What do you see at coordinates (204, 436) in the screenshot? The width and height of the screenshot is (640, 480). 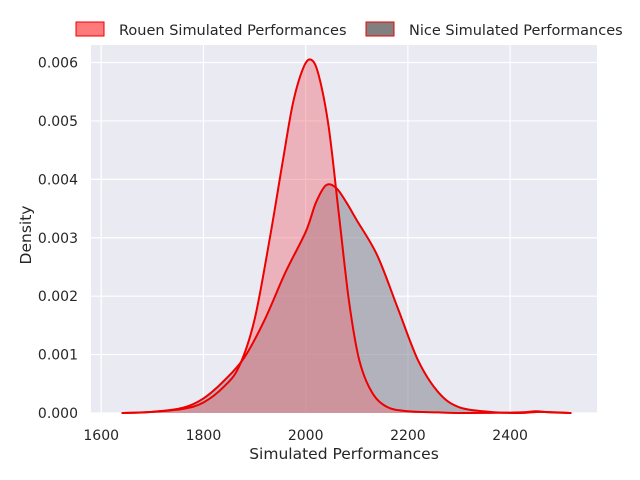 I see `x-tick-label: 1800` at bounding box center [204, 436].